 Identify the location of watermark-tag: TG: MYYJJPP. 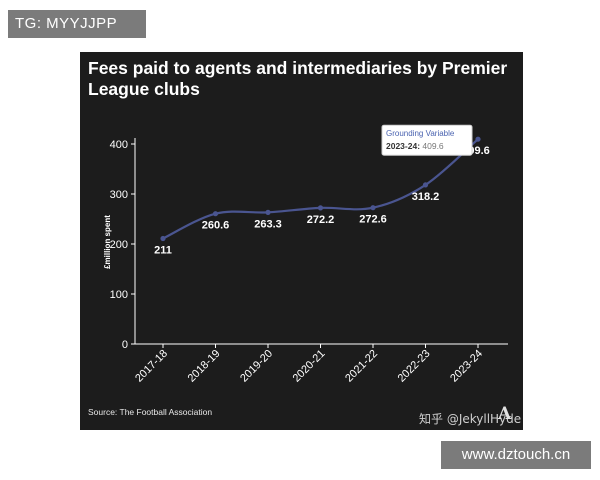
(77, 24).